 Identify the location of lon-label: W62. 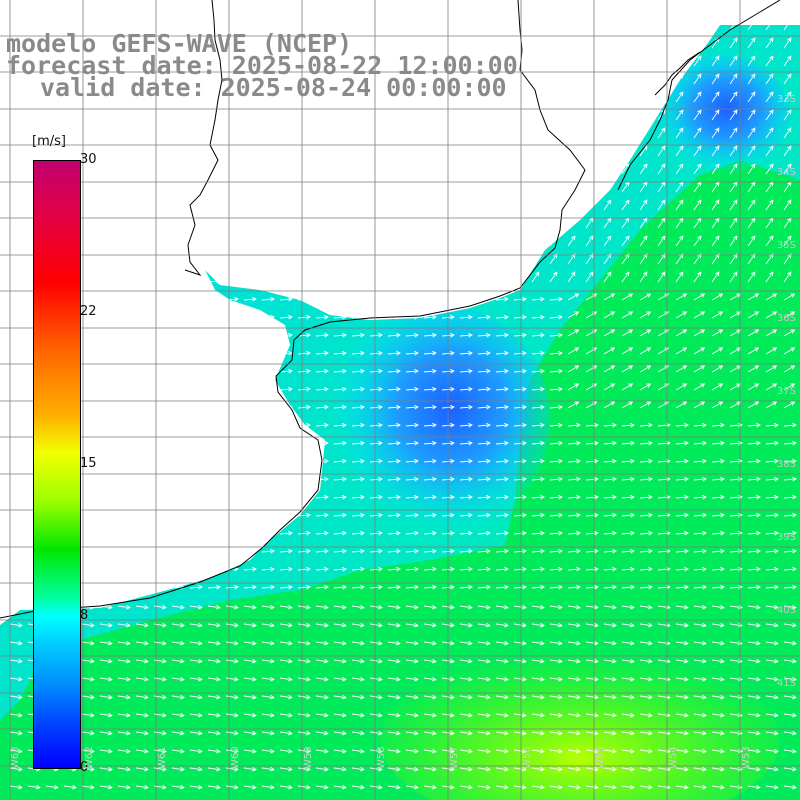
(89, 757).